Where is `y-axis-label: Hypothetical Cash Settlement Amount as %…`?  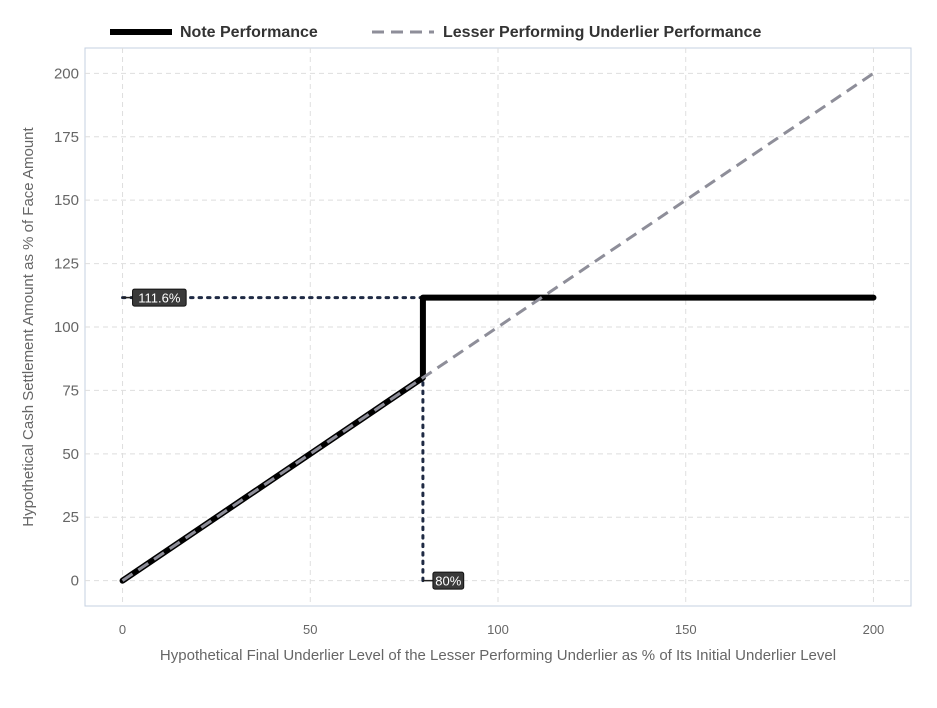
y-axis-label: Hypothetical Cash Settlement Amount as %… is located at coordinates (28, 326).